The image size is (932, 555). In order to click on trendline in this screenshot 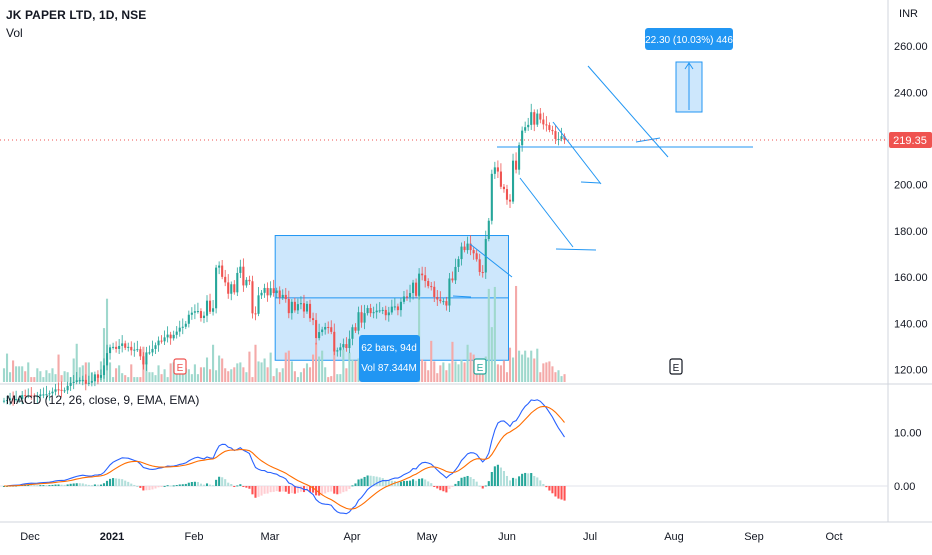, I will do `click(491, 260)`.